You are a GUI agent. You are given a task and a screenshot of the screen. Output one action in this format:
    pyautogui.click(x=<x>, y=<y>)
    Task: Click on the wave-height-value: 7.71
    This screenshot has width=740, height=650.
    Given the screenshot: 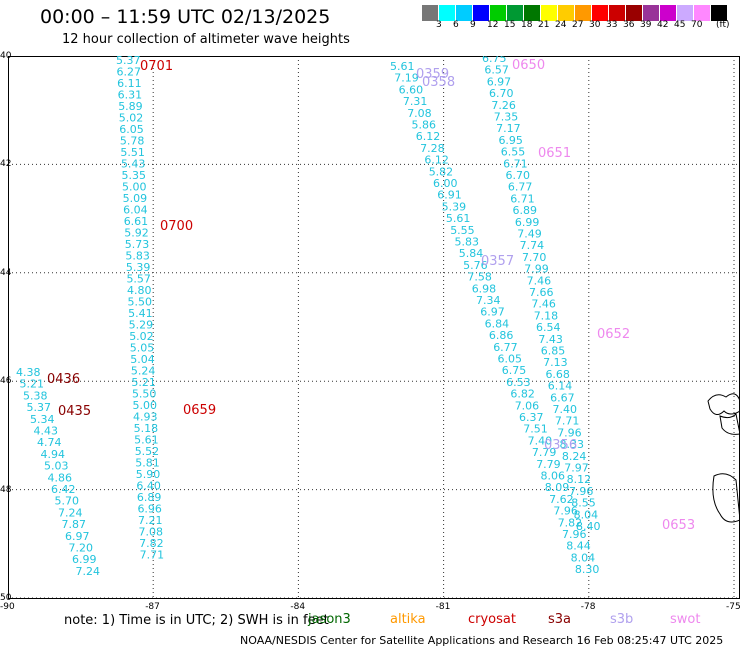 What is the action you would take?
    pyautogui.click(x=152, y=555)
    